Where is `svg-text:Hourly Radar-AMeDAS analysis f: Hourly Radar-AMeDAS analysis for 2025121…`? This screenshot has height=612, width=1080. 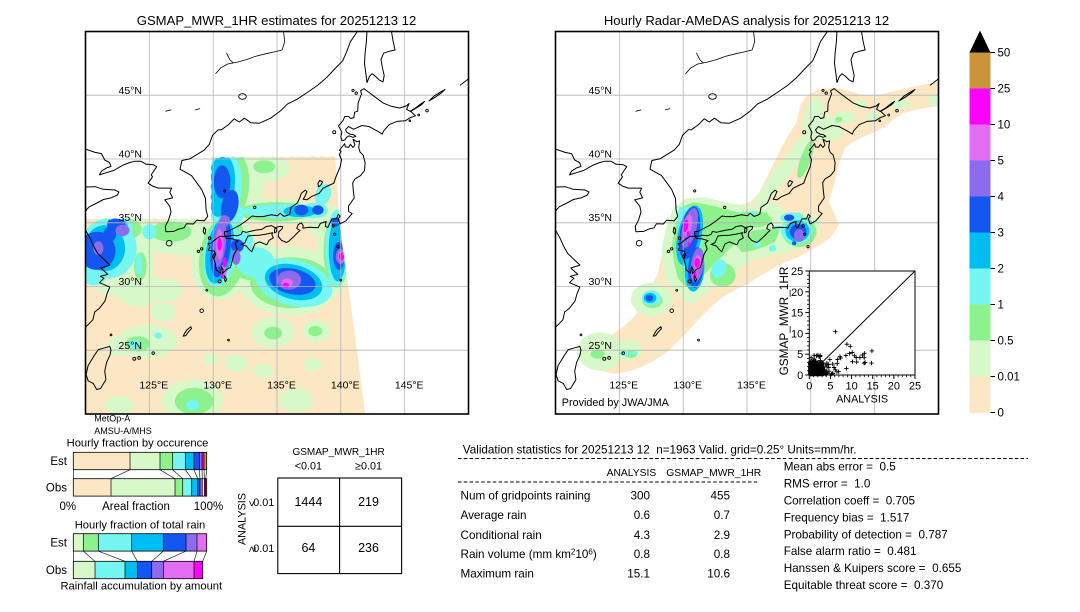 svg-text:Hourly Radar-AMeDAS analysis f: Hourly Radar-AMeDAS analysis for 2025121… is located at coordinates (746, 20).